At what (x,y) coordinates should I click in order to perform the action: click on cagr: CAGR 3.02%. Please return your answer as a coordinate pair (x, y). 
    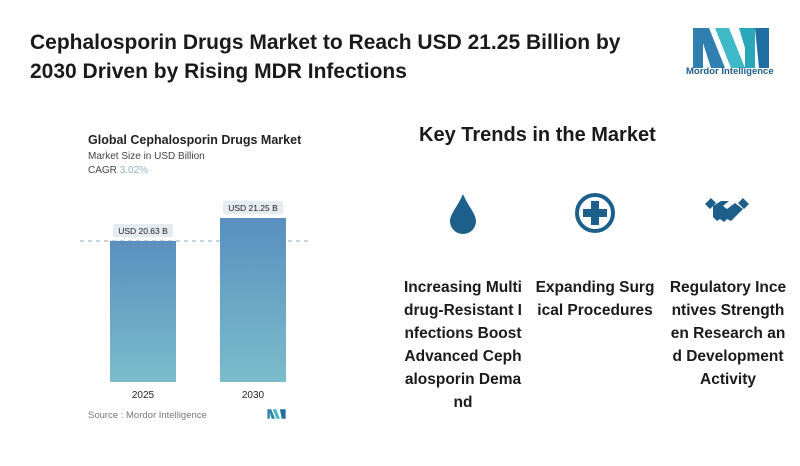
    Looking at the image, I should click on (118, 170).